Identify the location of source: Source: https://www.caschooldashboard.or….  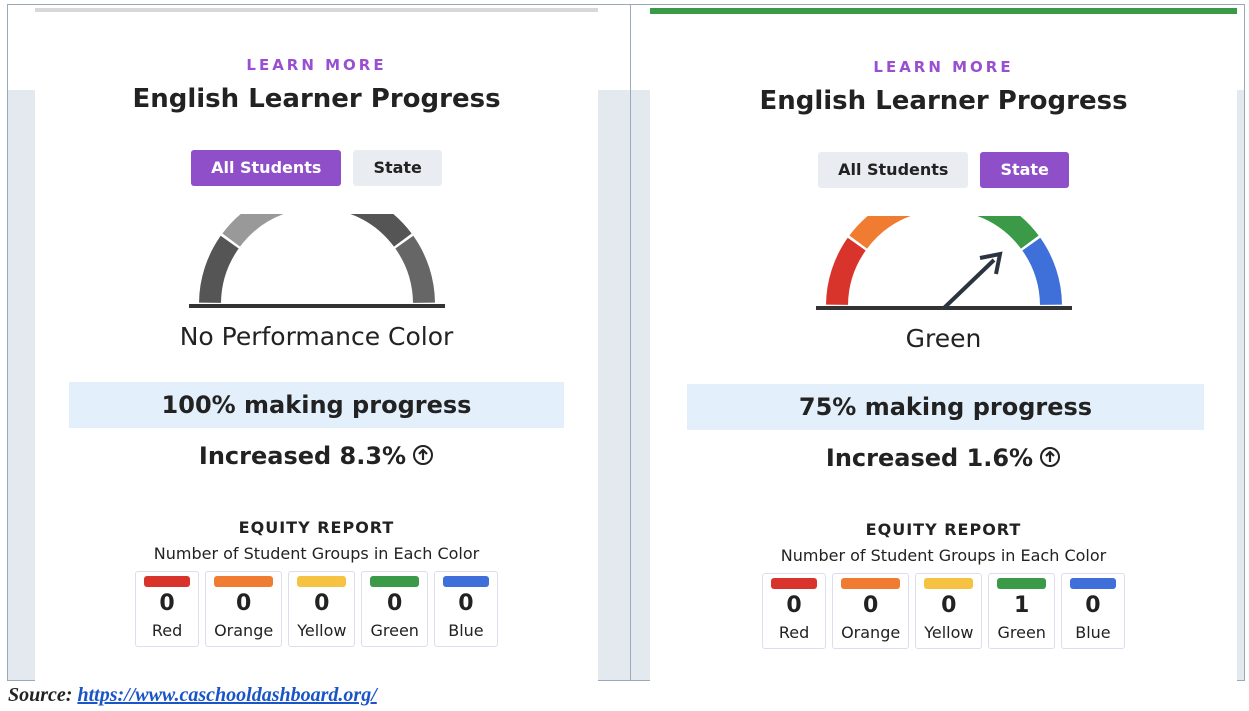
(192, 695).